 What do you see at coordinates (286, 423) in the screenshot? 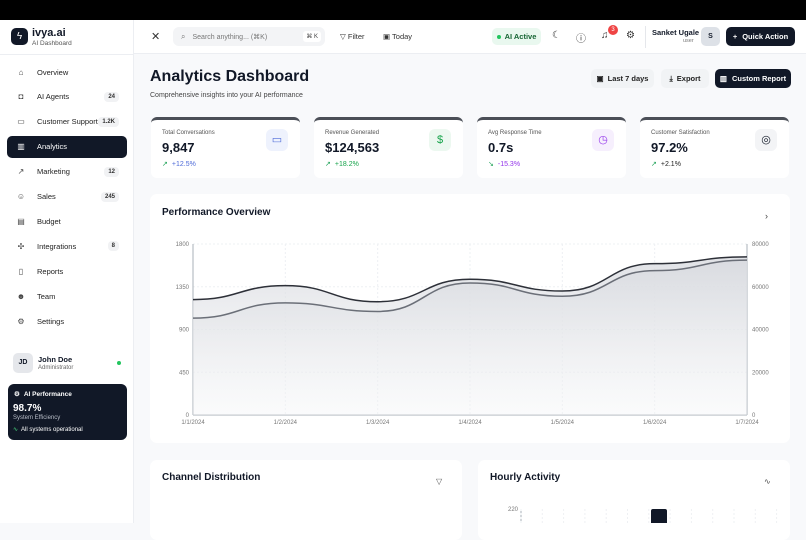
I see `x-tick-label: 1/2/2024` at bounding box center [286, 423].